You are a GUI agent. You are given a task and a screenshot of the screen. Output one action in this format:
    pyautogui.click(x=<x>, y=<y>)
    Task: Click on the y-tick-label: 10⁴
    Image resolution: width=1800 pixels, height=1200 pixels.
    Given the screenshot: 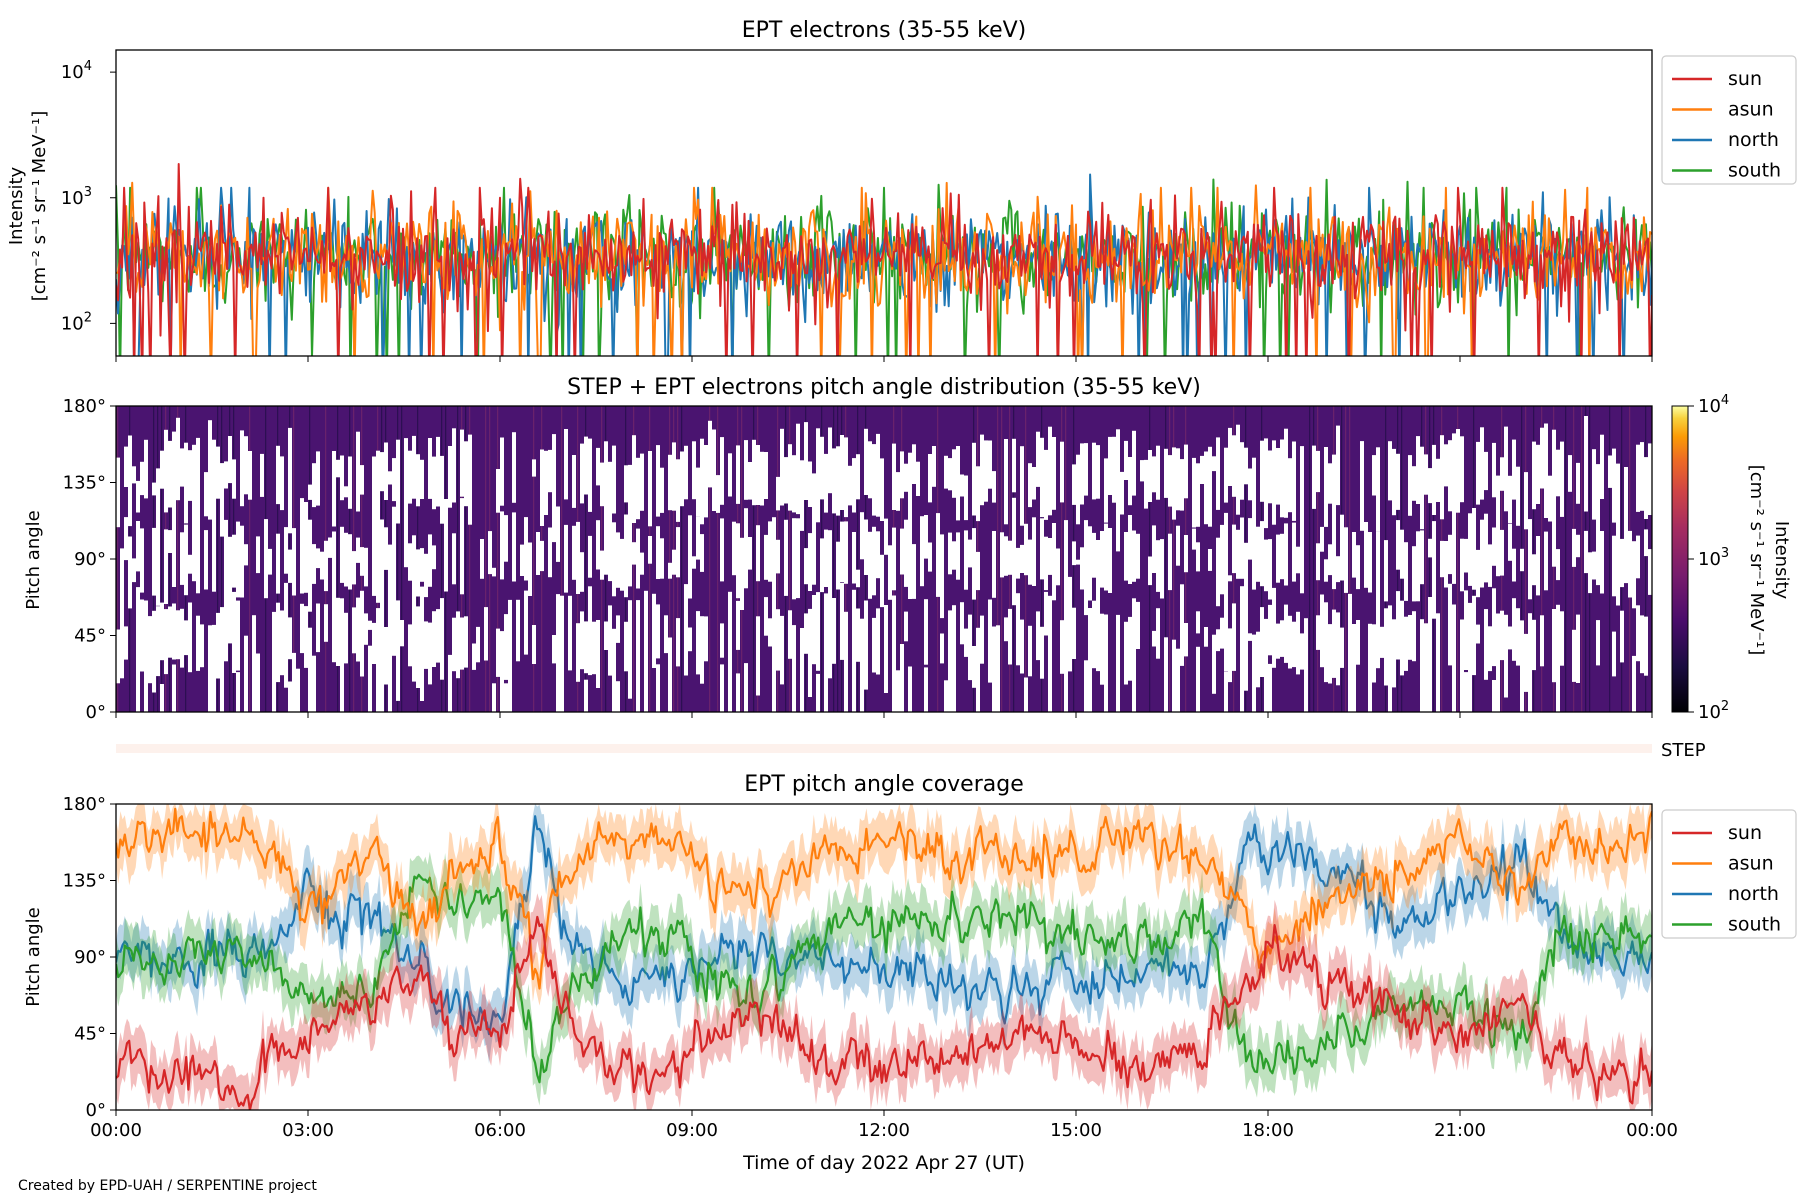 What is the action you would take?
    pyautogui.click(x=1713, y=405)
    